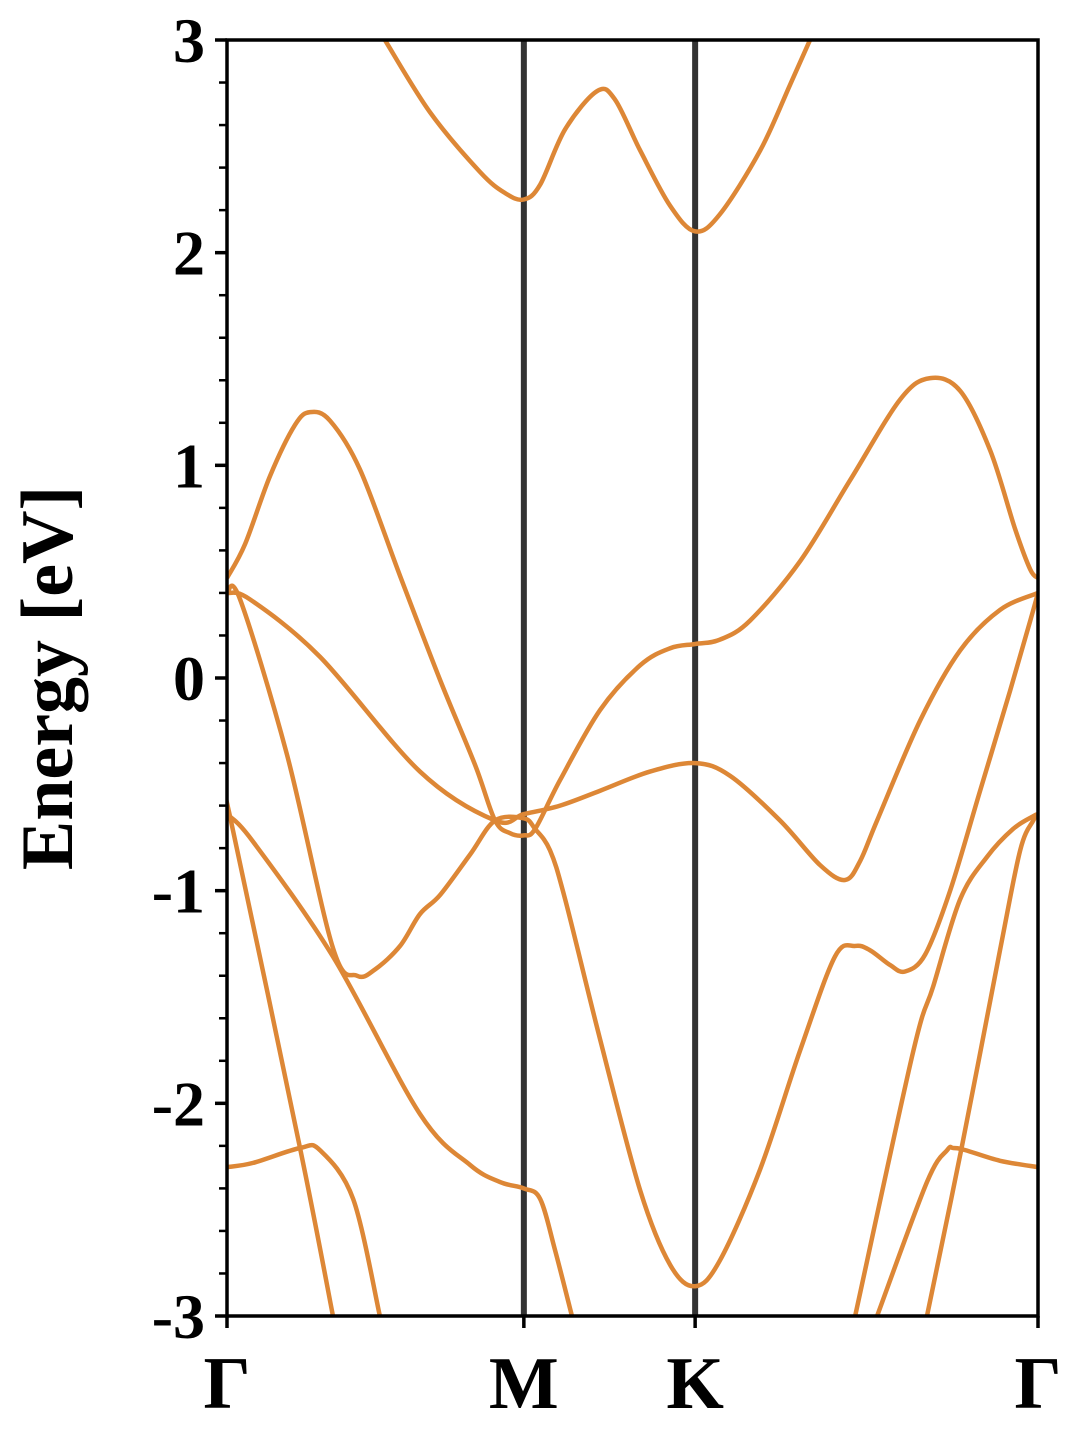 The image size is (1080, 1440). I want to click on high-symmetry-lines, so click(609, 678).